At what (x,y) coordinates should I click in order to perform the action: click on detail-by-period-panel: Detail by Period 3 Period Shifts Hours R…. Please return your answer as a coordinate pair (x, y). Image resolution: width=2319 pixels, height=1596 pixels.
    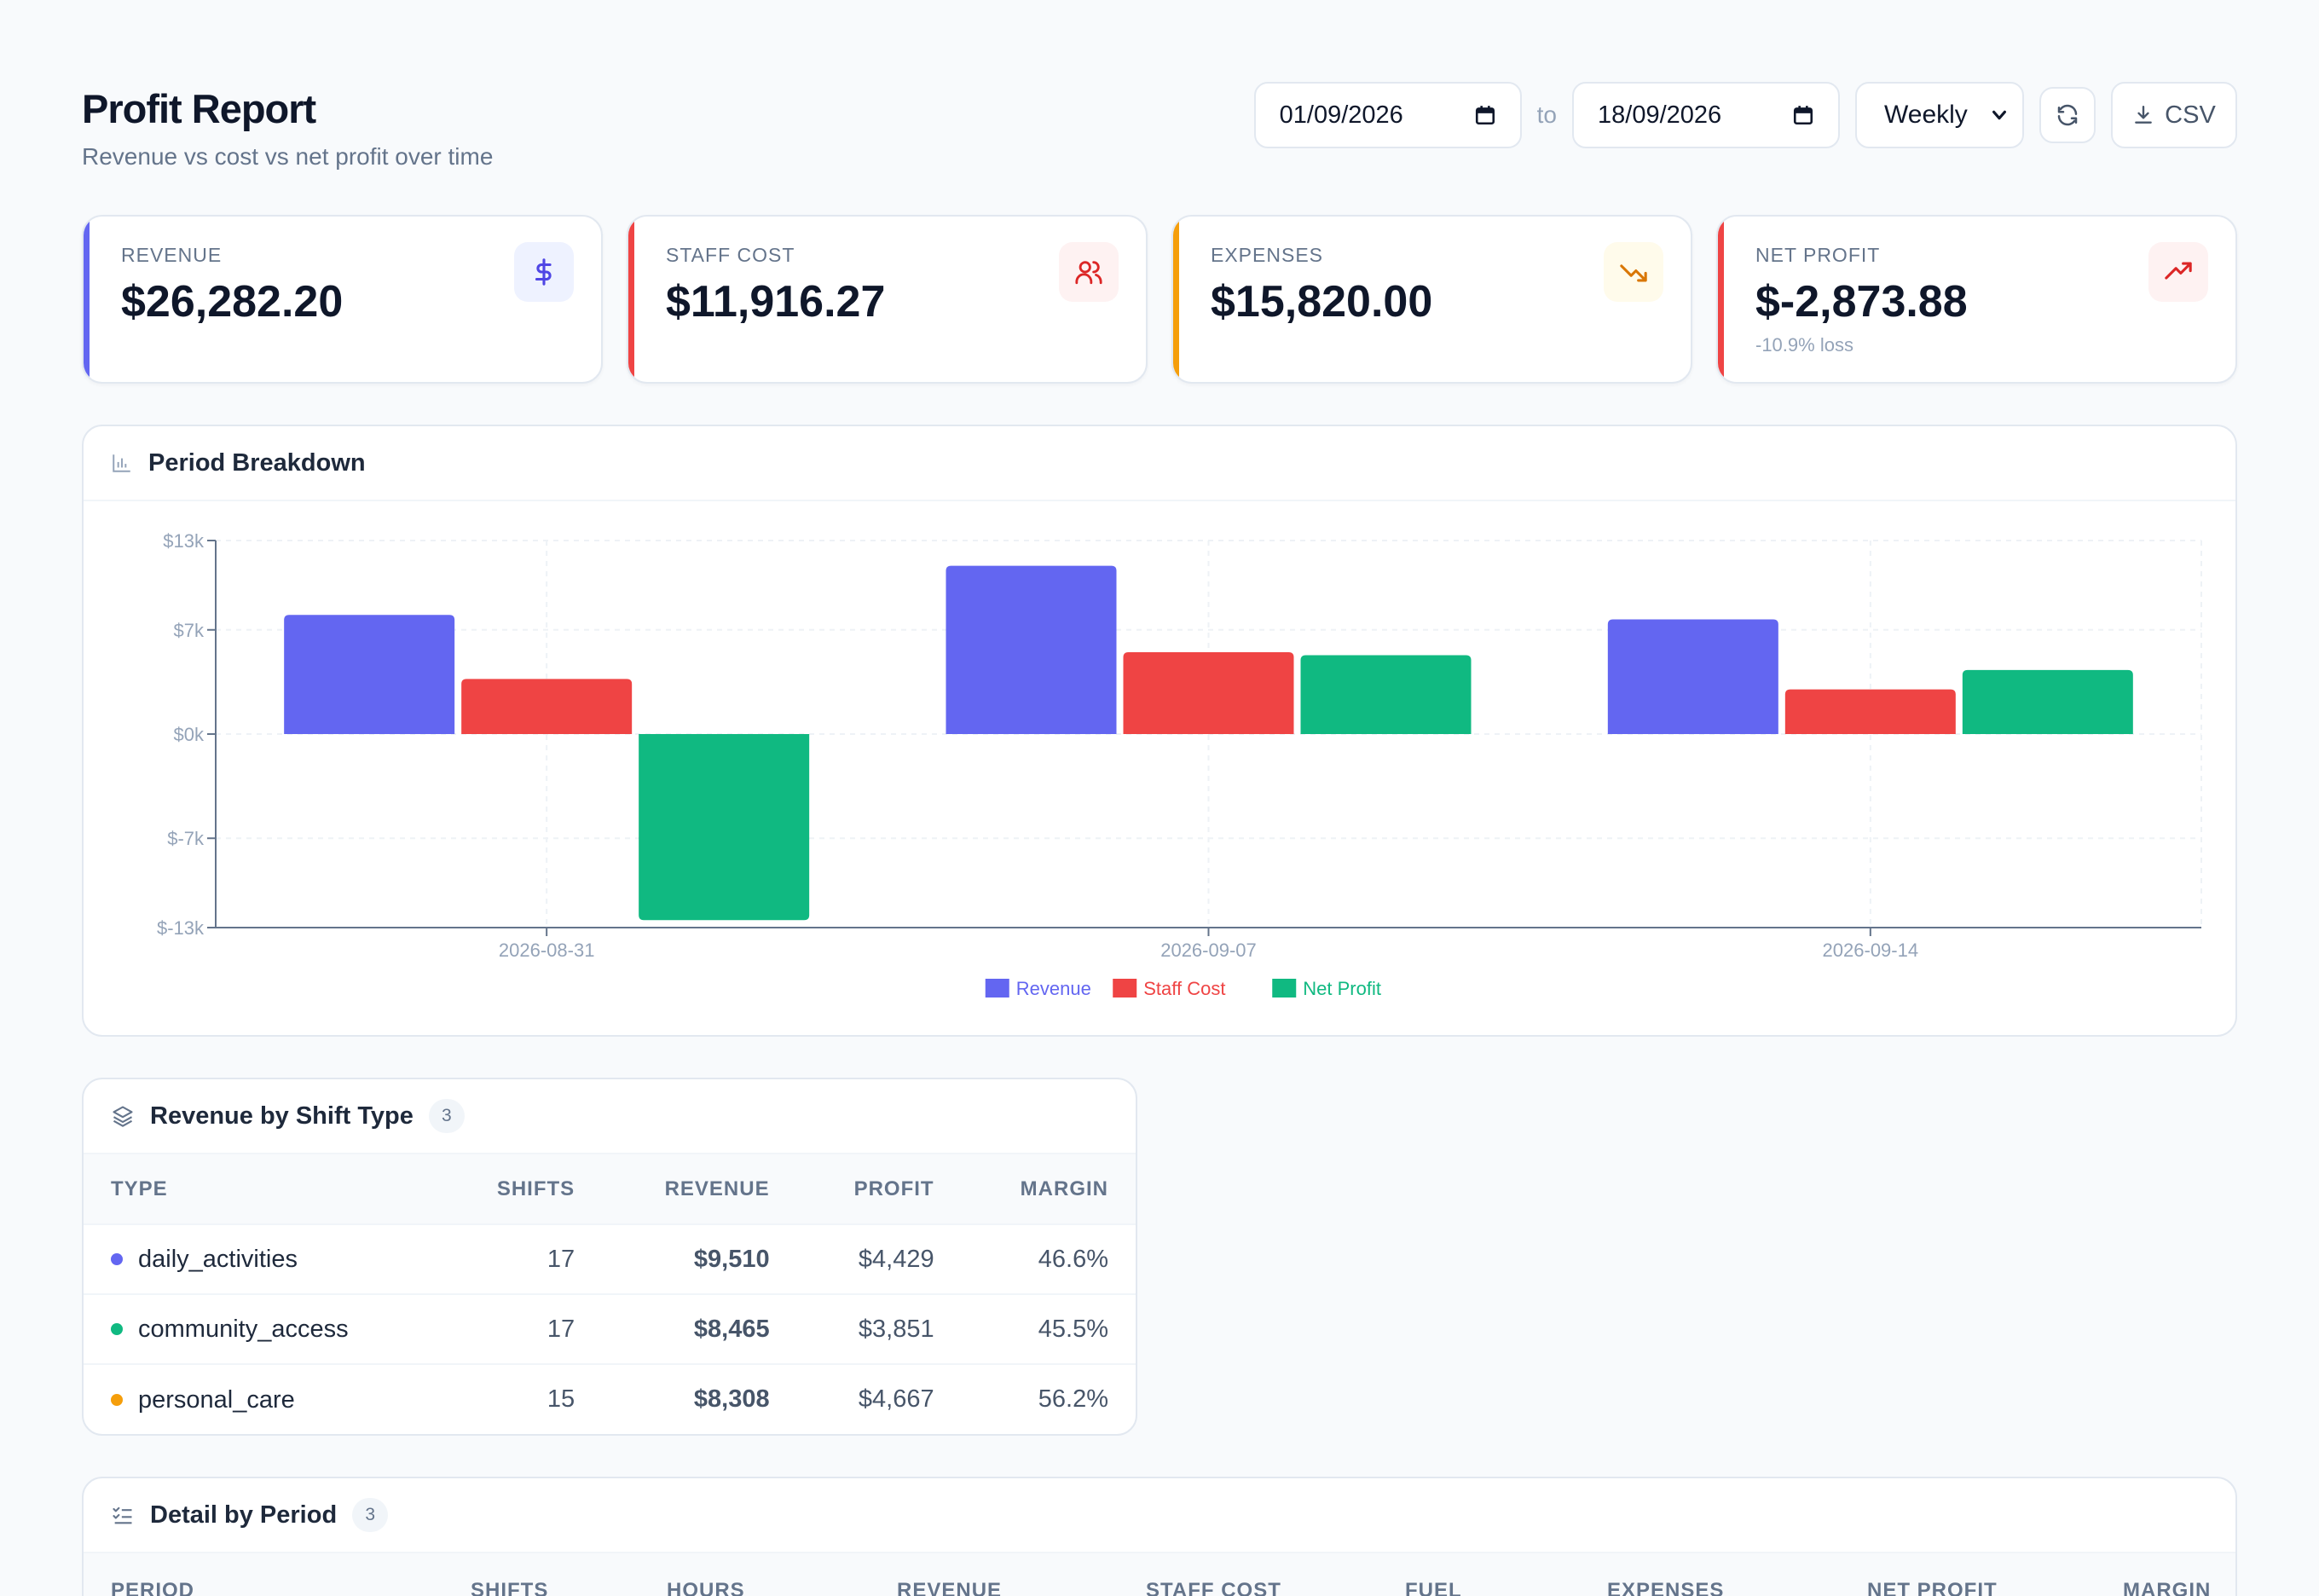
    Looking at the image, I should click on (1159, 1536).